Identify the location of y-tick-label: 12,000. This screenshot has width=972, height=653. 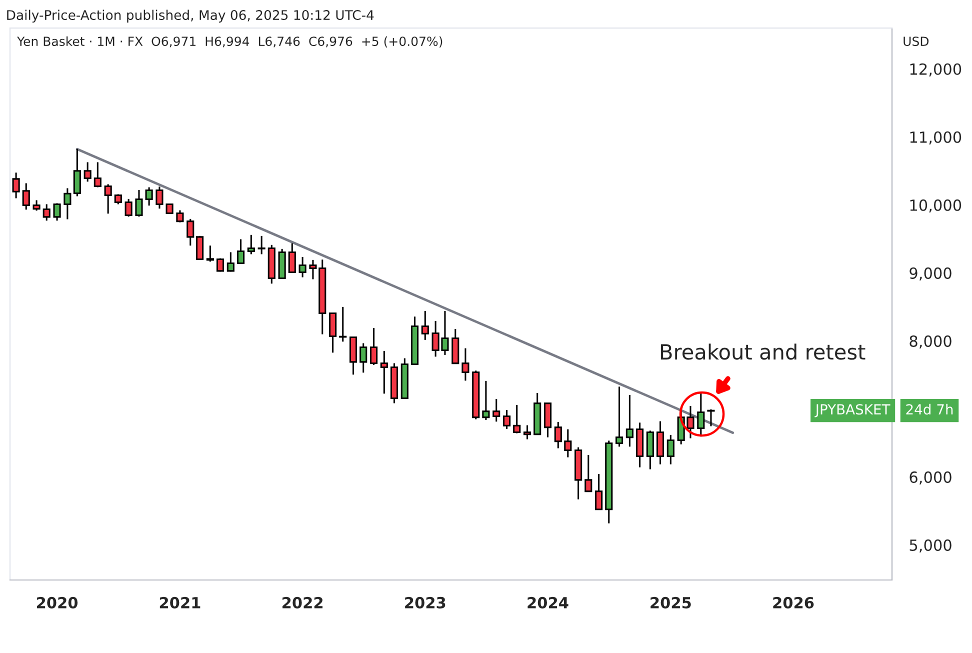
(936, 69).